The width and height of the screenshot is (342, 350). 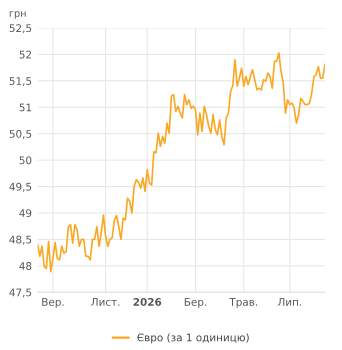 What do you see at coordinates (18, 15) in the screenshot?
I see `y-axis-title: грн` at bounding box center [18, 15].